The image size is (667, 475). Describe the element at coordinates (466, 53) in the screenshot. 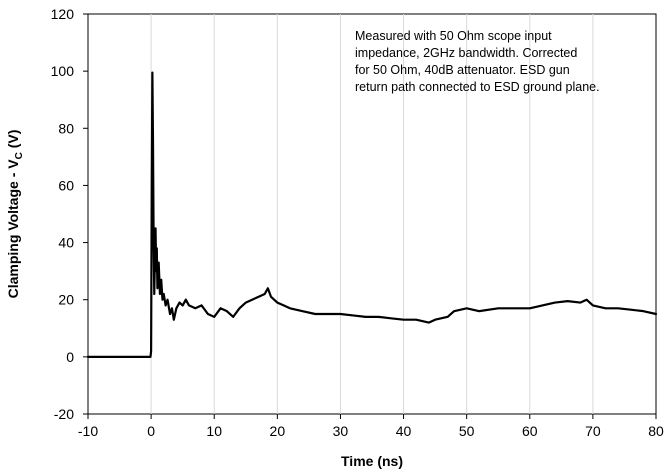

I see `annotation-line-2: impedance, 2GHz bandwidth. Corrected` at that location.